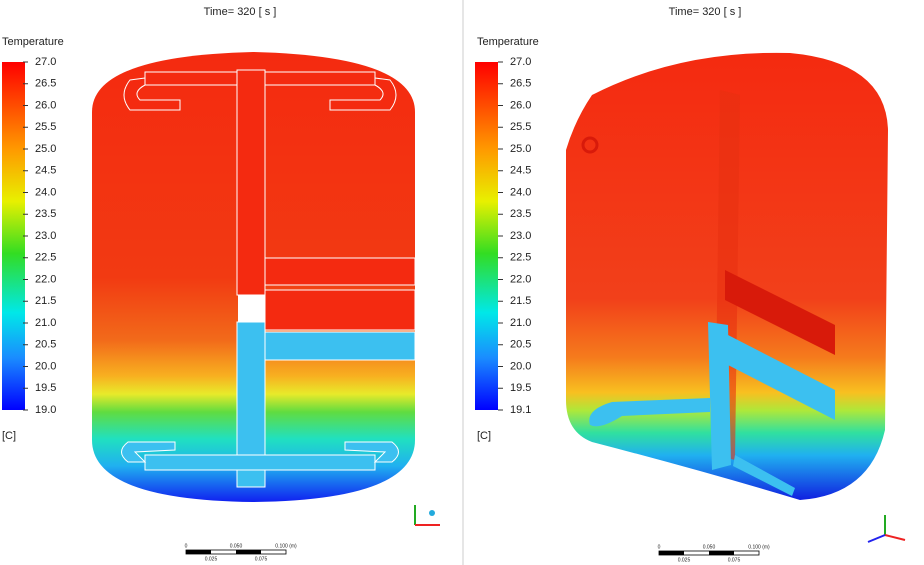 The width and height of the screenshot is (924, 565). I want to click on axis-triad, so click(660, 524).